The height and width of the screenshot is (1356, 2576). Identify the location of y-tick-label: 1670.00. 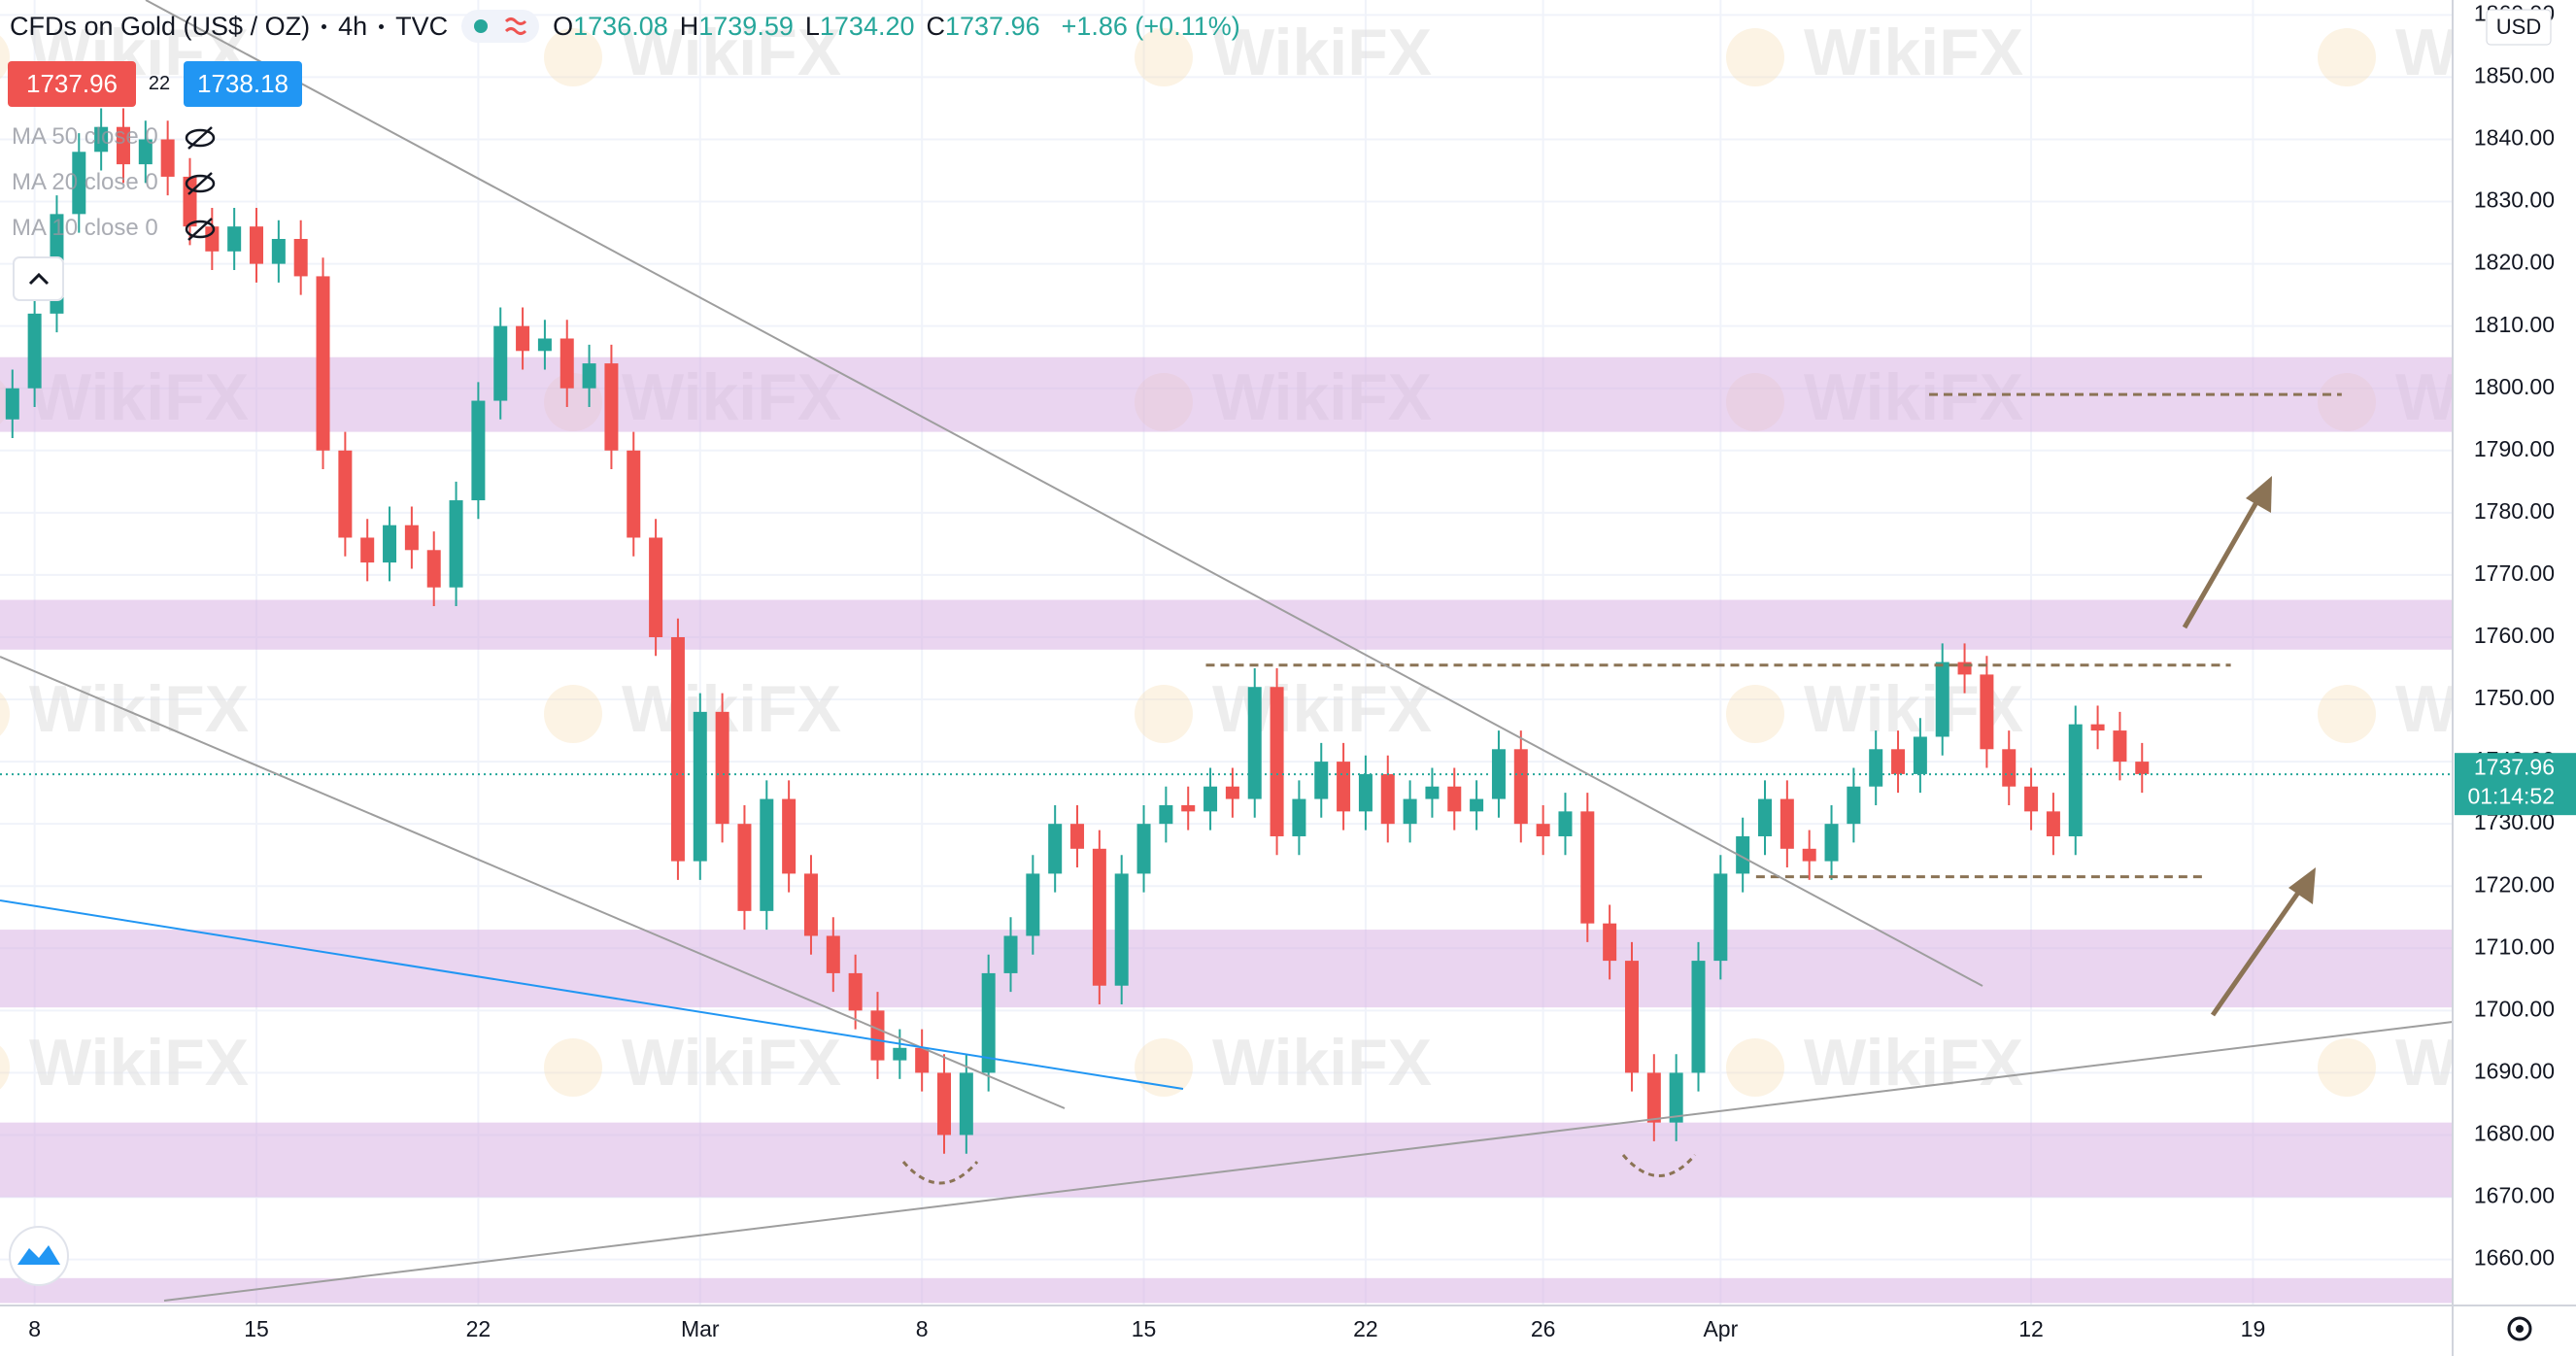
(2514, 1195).